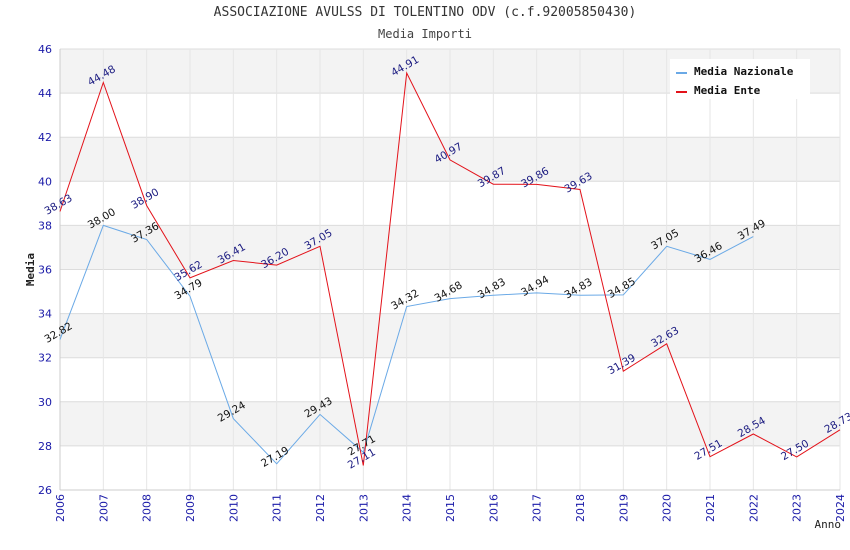 The width and height of the screenshot is (850, 550). Describe the element at coordinates (233, 508) in the screenshot. I see `x-tick-label: 2010` at that location.